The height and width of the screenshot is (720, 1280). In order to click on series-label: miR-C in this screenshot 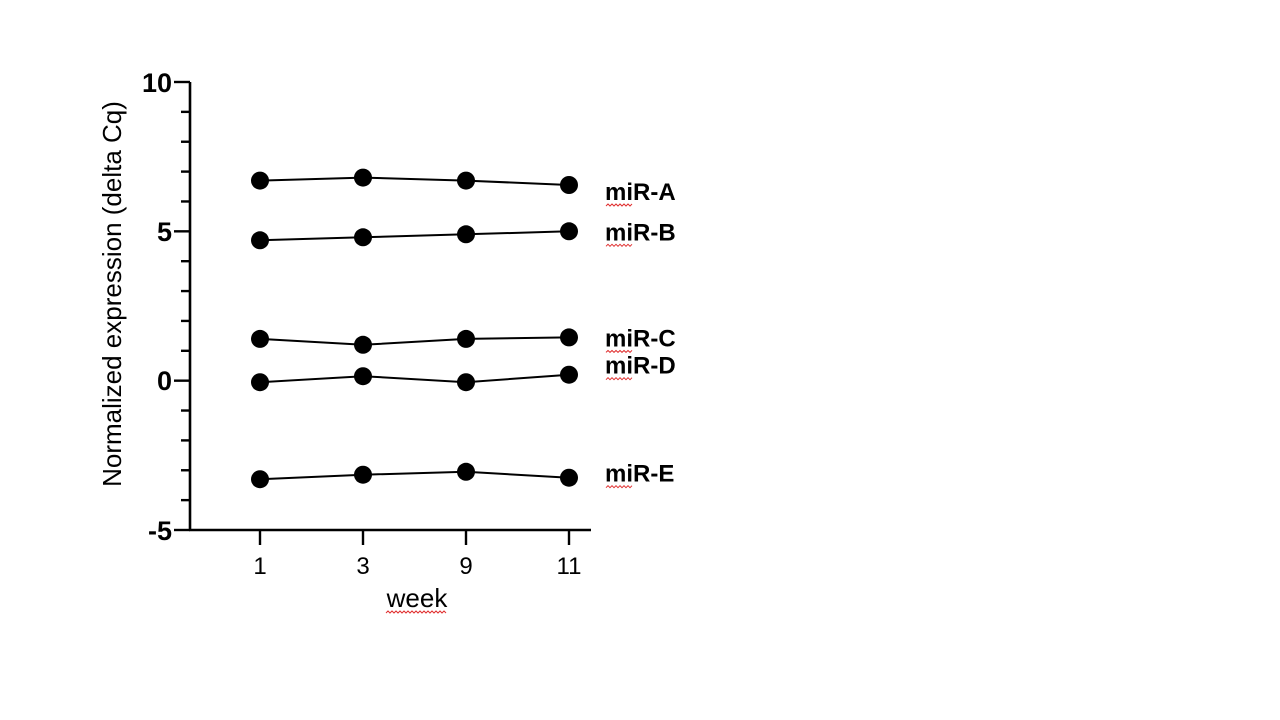, I will do `click(640, 338)`.